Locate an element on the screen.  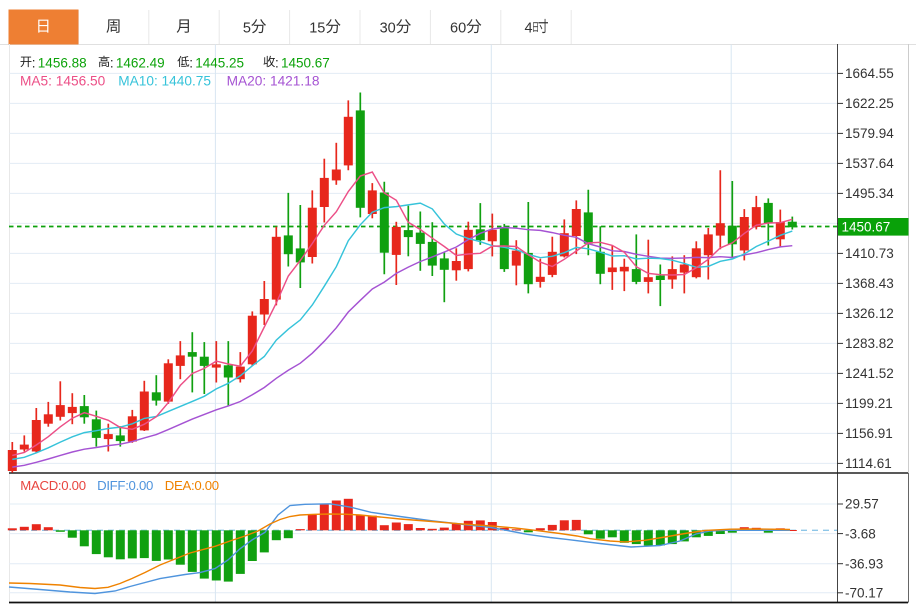
svg-text: 1622.25 is located at coordinates (869, 103).